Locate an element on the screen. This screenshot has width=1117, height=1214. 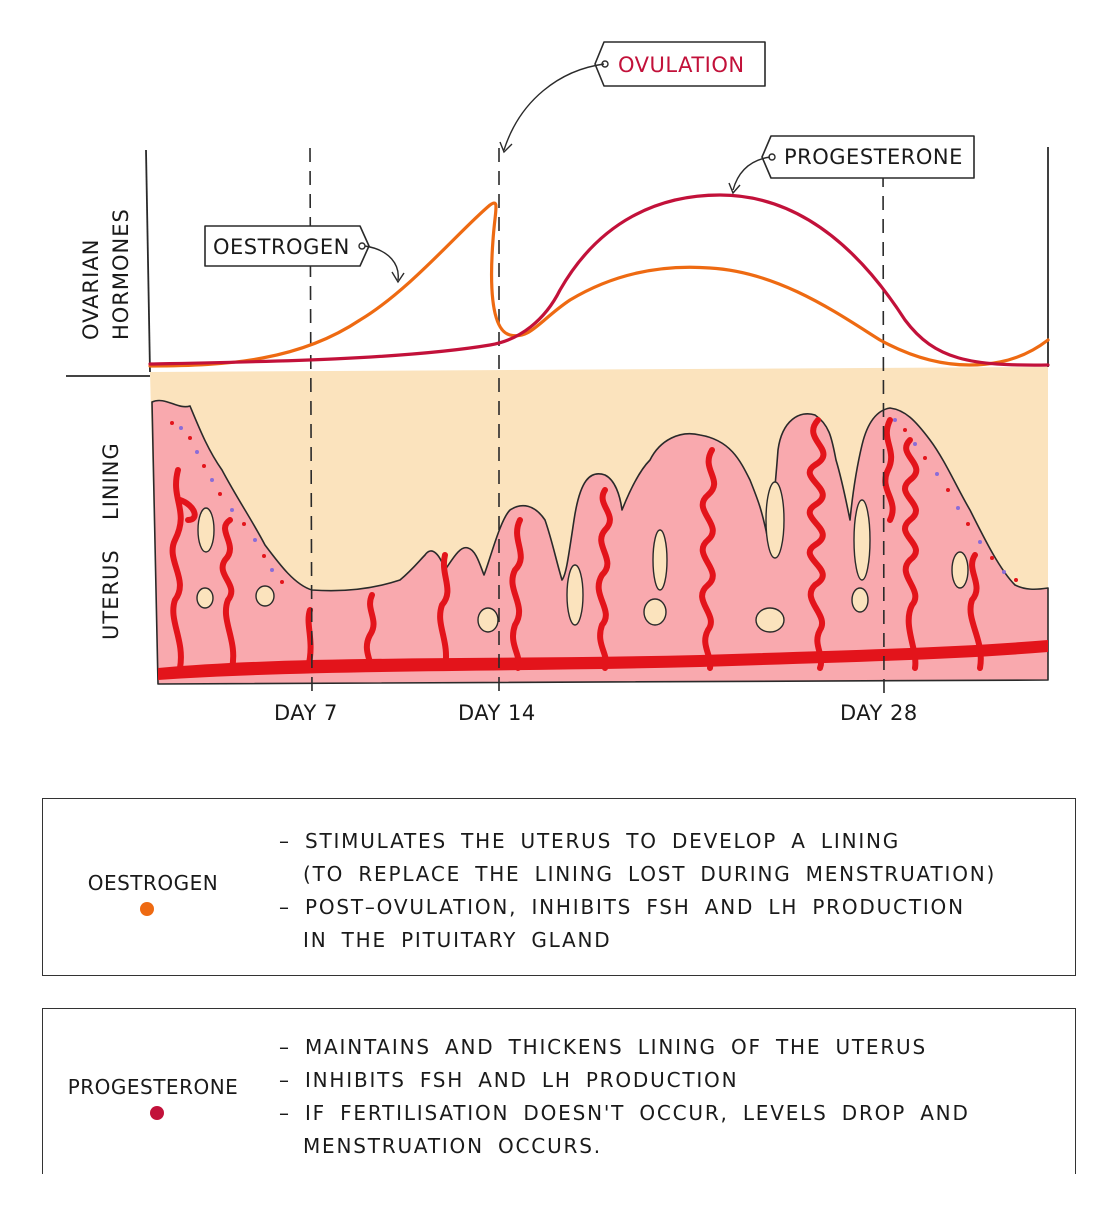
progesterone-label: PROGESTERONE is located at coordinates (873, 157).